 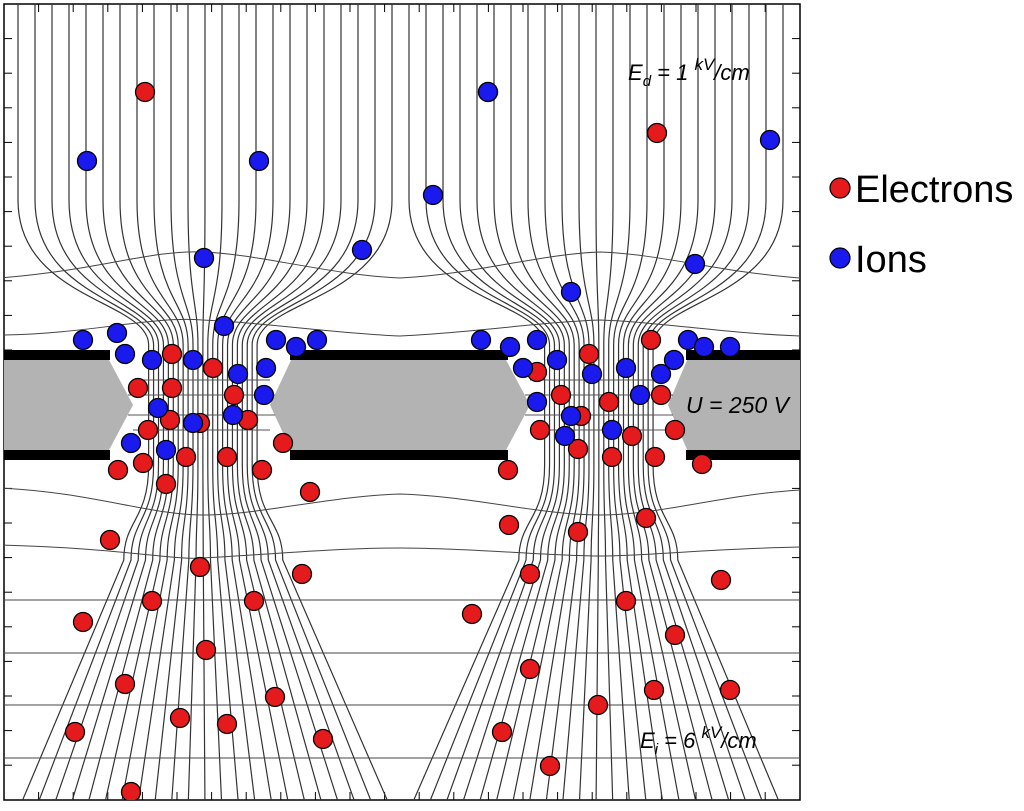 I want to click on legend: Electrons Ions, so click(x=921, y=225).